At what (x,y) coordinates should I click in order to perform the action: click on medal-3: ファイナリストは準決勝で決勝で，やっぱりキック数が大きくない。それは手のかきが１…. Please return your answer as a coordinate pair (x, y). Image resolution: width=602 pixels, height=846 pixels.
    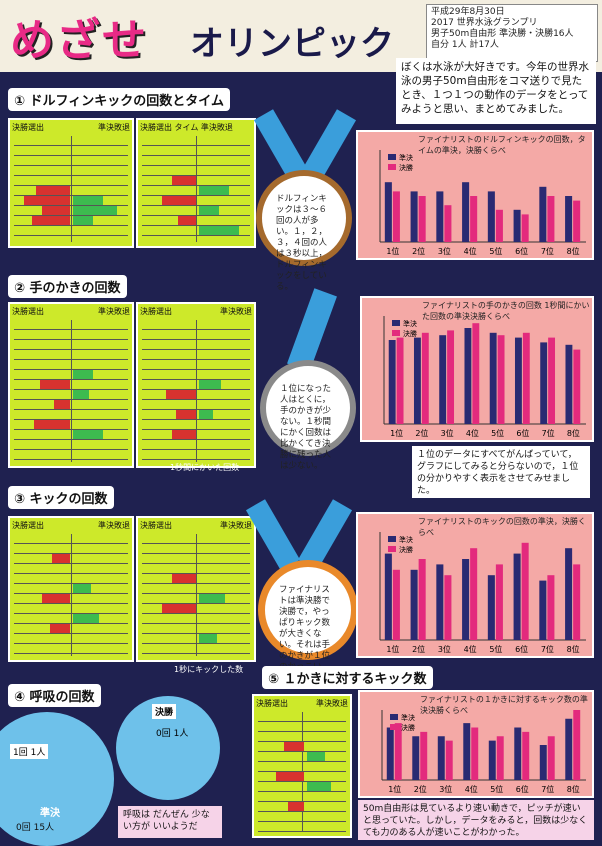
    Looking at the image, I should click on (308, 621).